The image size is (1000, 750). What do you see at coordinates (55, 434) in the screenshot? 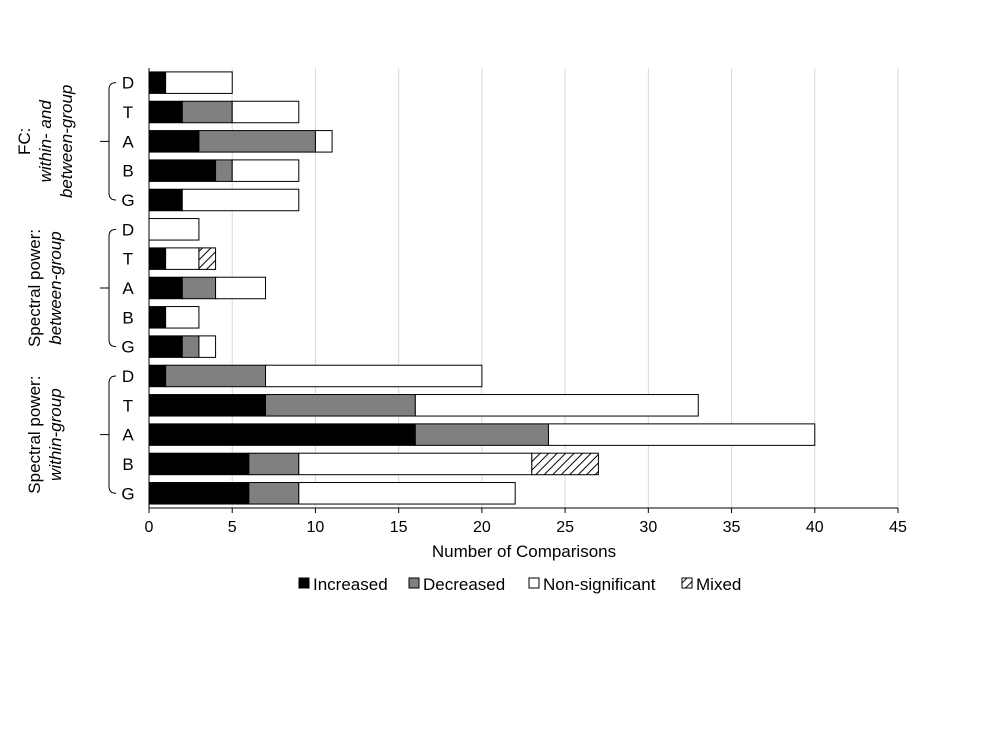
I see `group-label-line: within-group` at bounding box center [55, 434].